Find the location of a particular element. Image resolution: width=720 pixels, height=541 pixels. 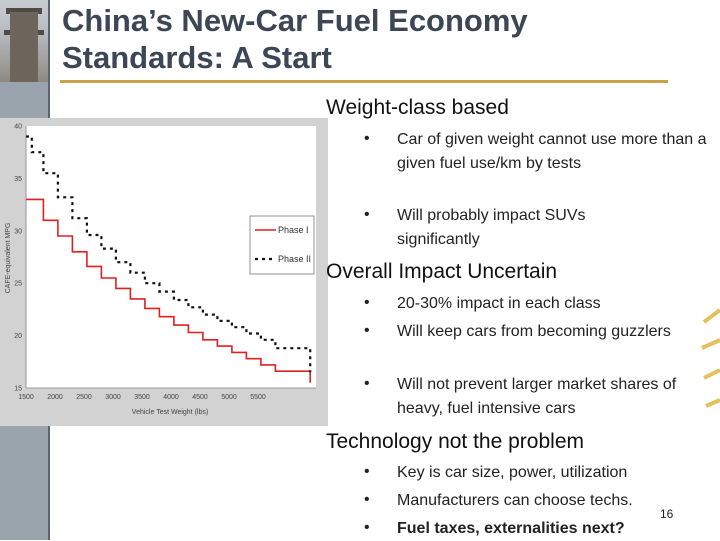

bullet-text: Fuel taxes, externalities next? is located at coordinates (511, 528).